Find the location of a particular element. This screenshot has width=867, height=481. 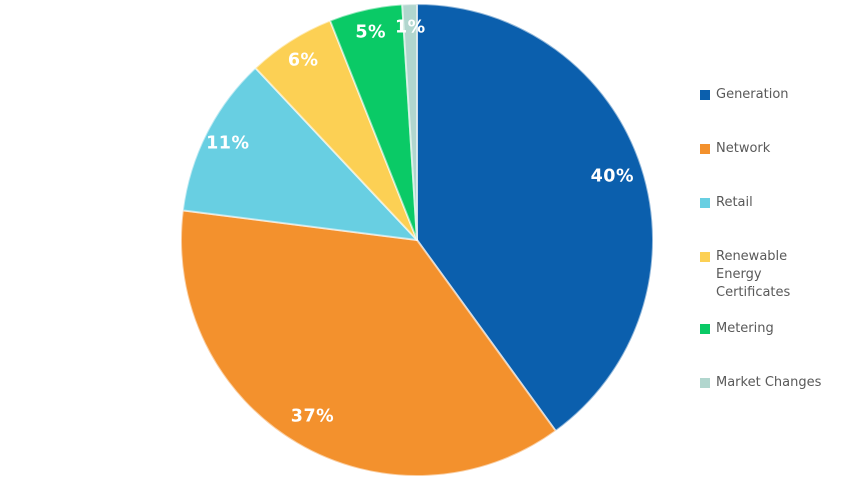

data-label-retail: 11% is located at coordinates (227, 144).